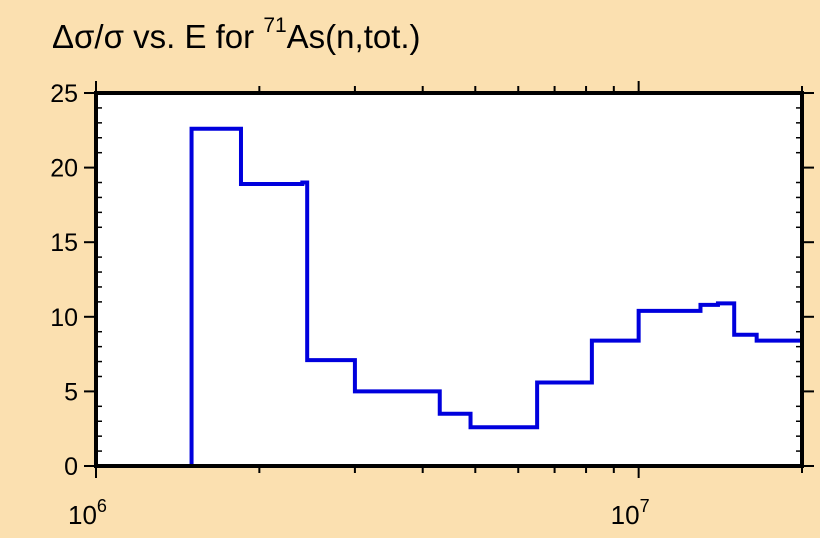 The image size is (820, 538). What do you see at coordinates (630, 513) in the screenshot?
I see `x-tick-label: 10⁷` at bounding box center [630, 513].